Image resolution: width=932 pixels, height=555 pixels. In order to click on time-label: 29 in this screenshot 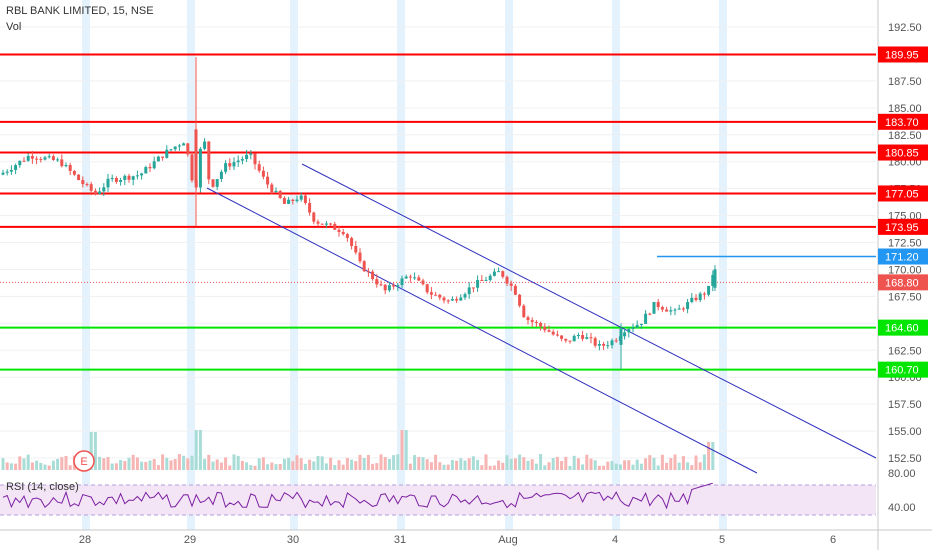, I will do `click(190, 540)`.